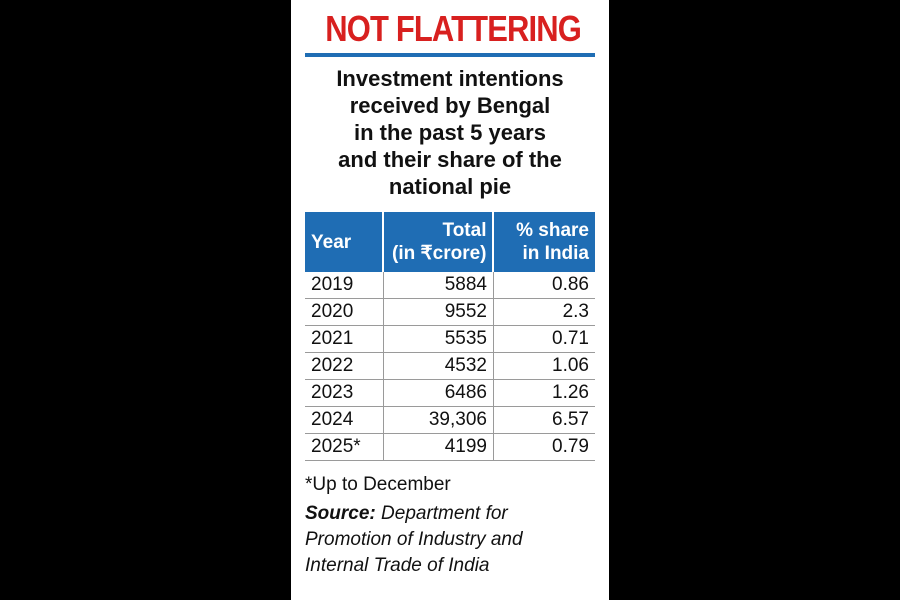  Describe the element at coordinates (544, 285) in the screenshot. I see `cell-share: 0.86` at that location.